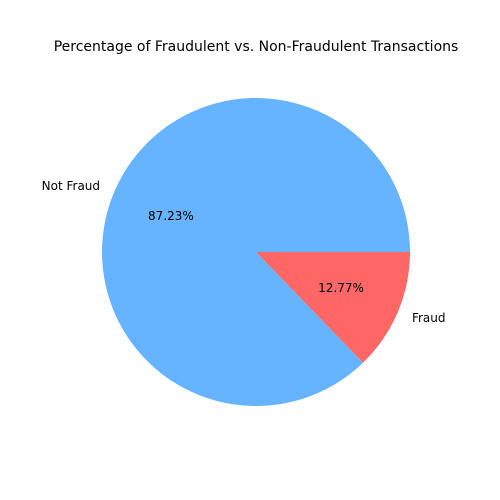  I want to click on slice-percent-fraud: 12.77%, so click(341, 288).